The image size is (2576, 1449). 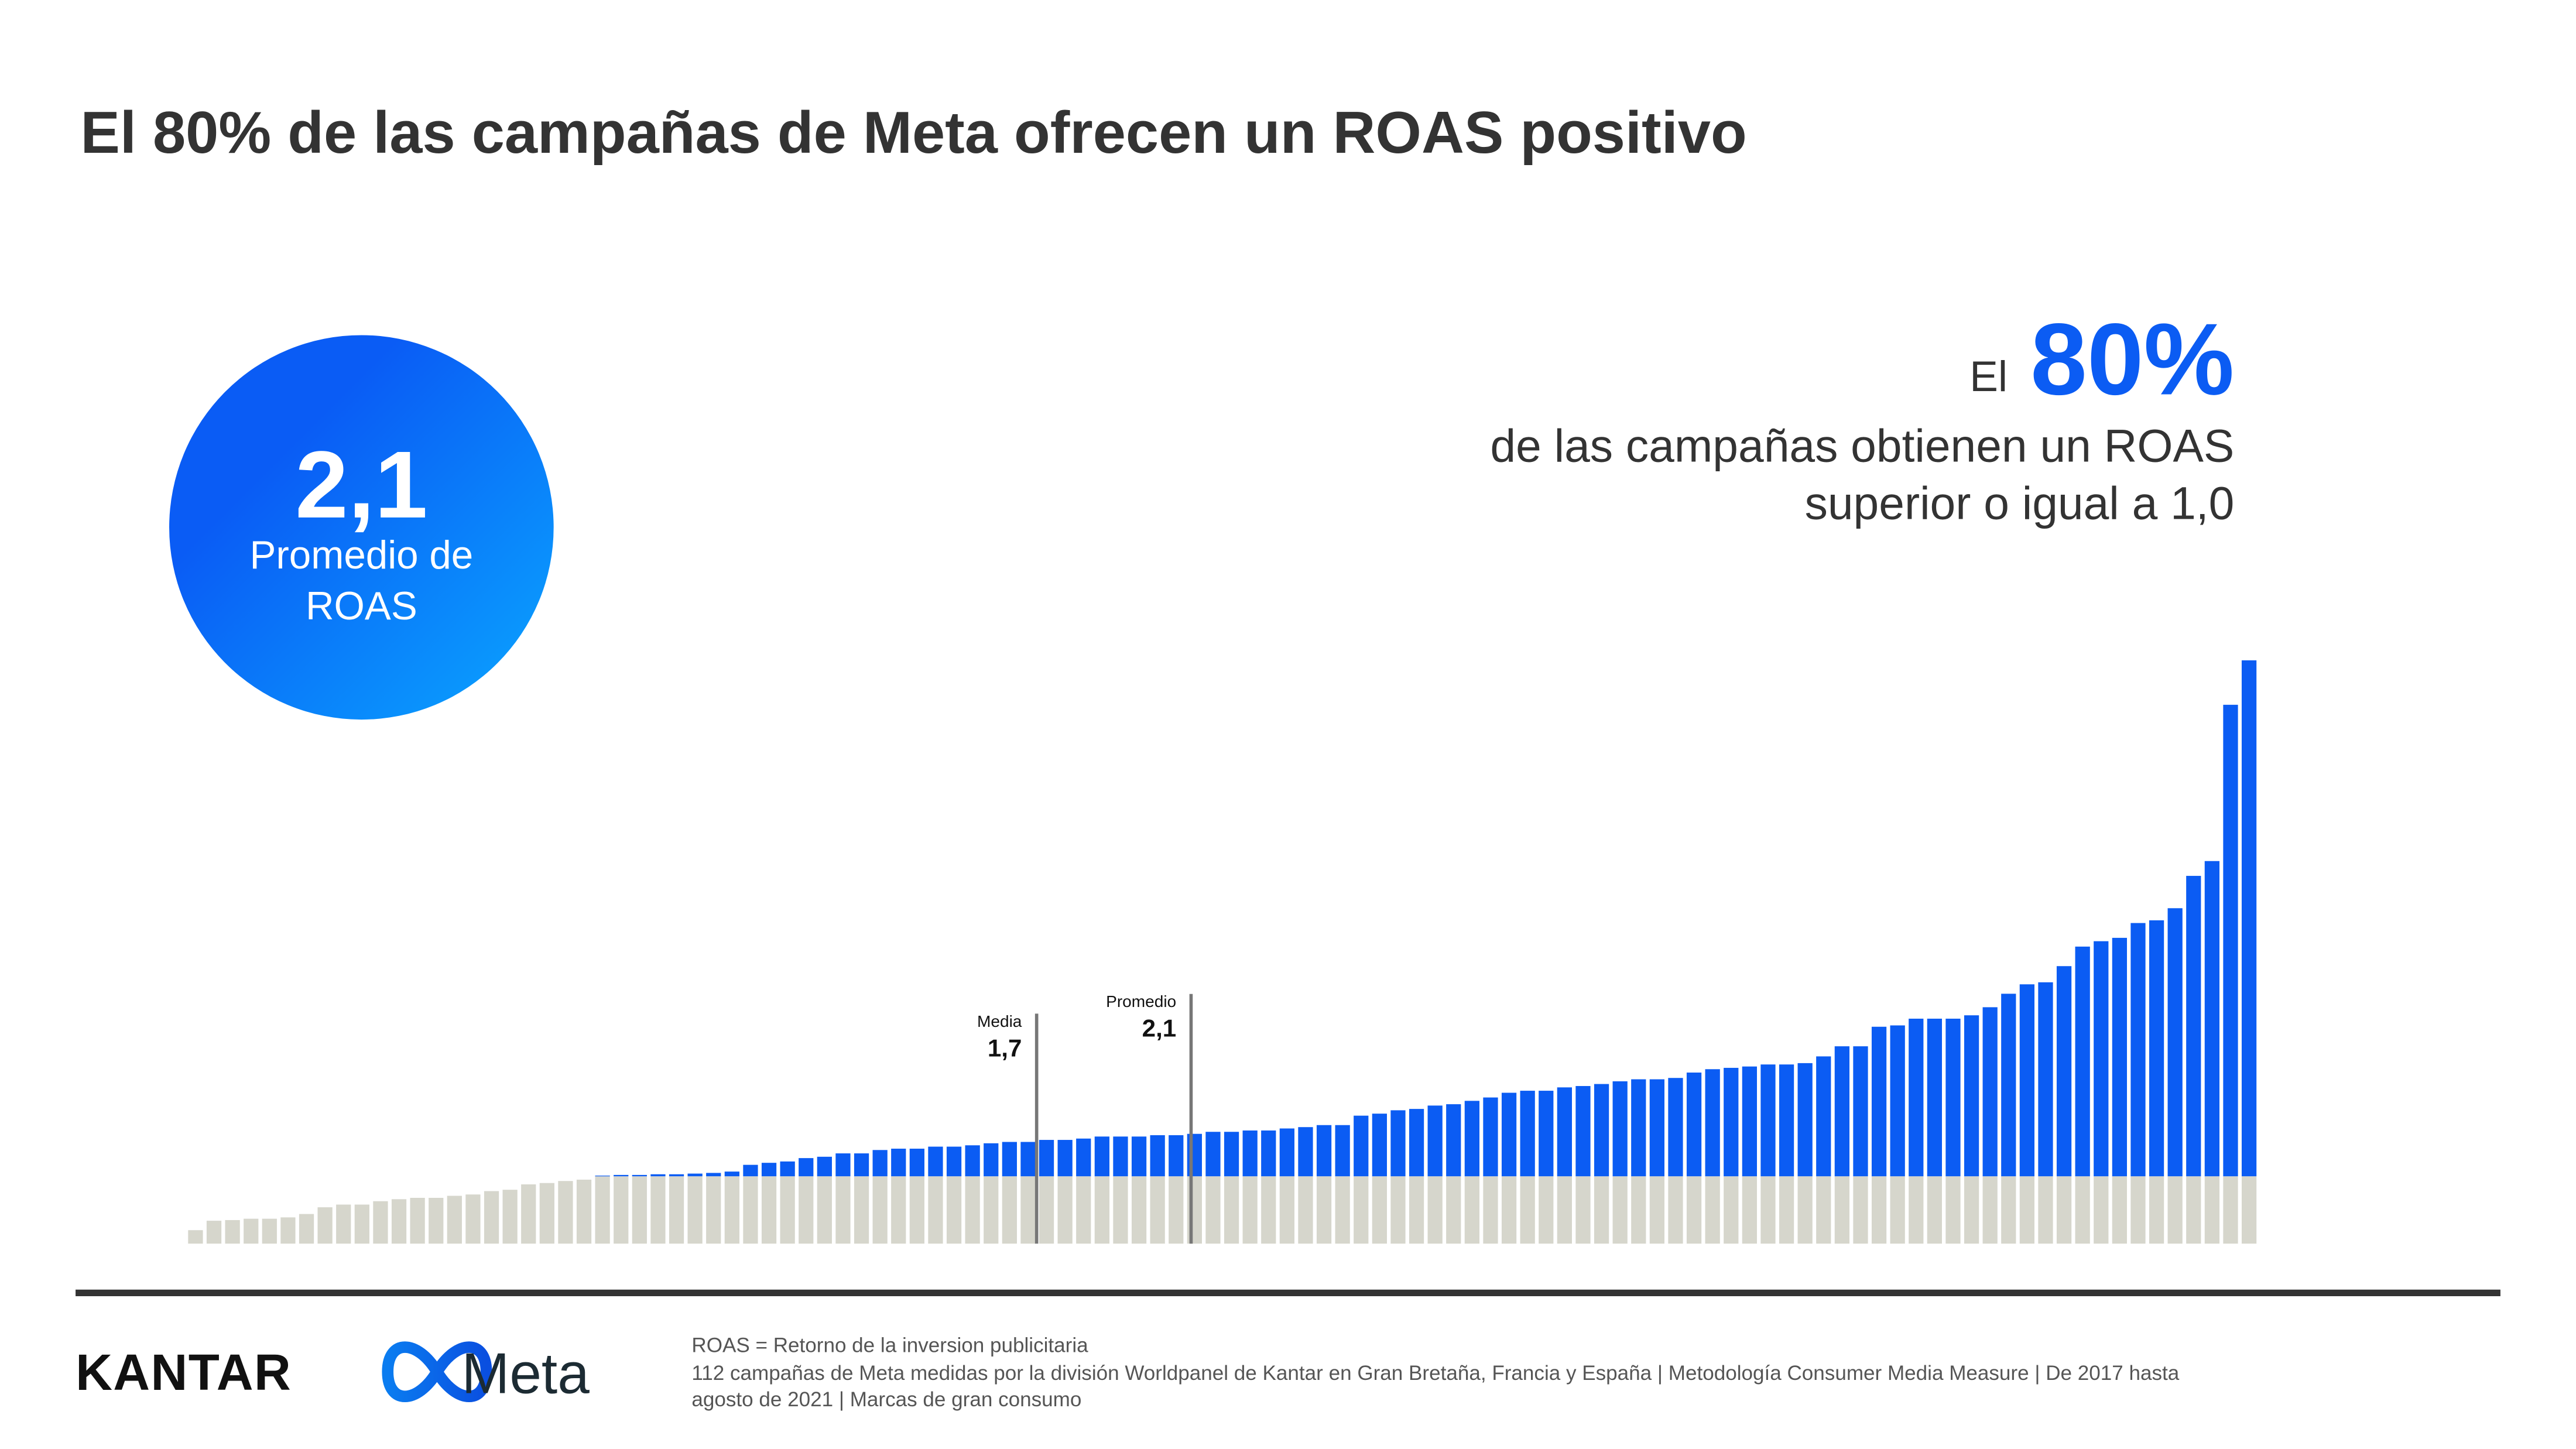 What do you see at coordinates (361, 606) in the screenshot?
I see `kpi-label: ROAS` at bounding box center [361, 606].